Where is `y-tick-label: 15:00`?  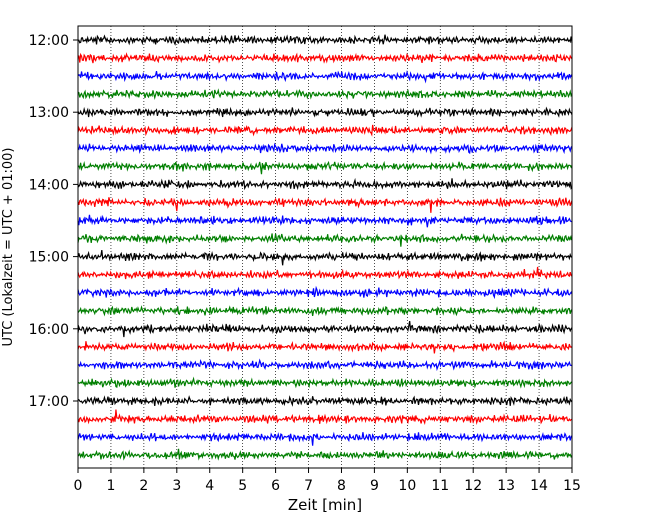 y-tick-label: 15:00 is located at coordinates (49, 258).